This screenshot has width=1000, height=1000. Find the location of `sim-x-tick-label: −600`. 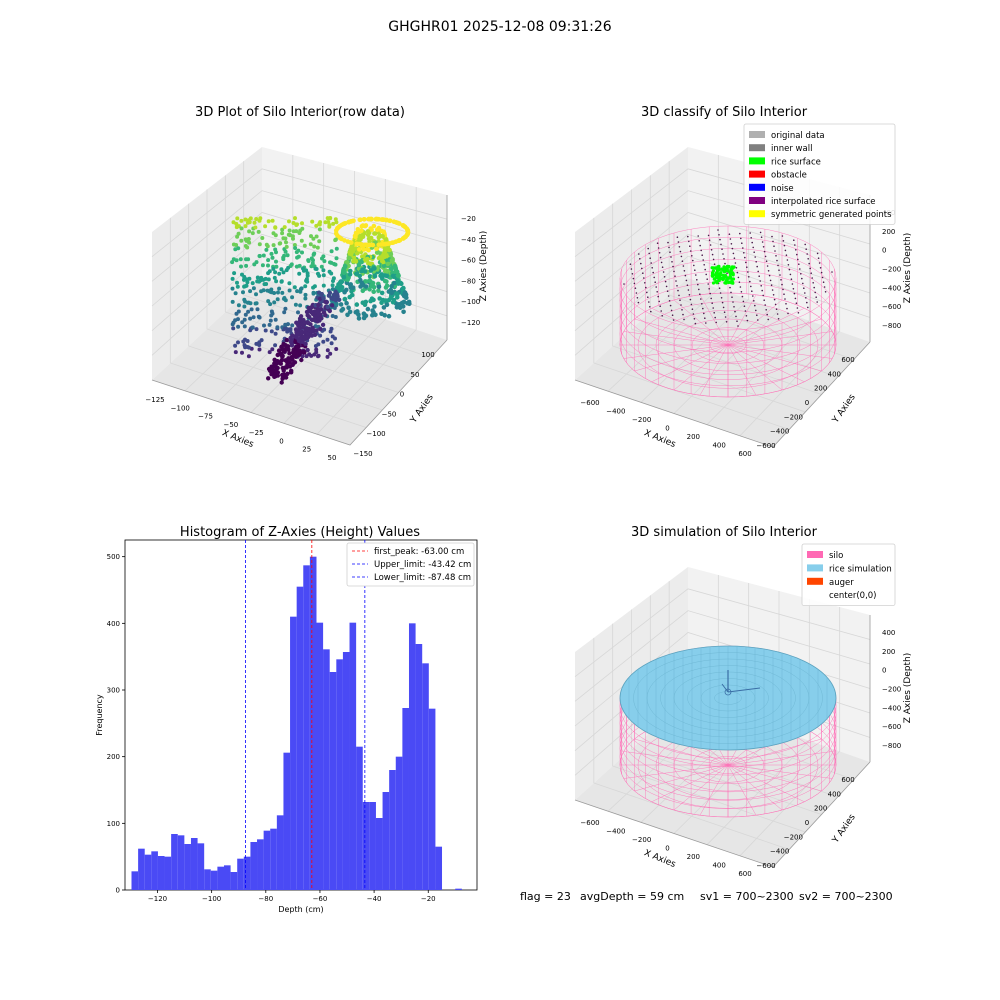

sim-x-tick-label: −600 is located at coordinates (589, 823).